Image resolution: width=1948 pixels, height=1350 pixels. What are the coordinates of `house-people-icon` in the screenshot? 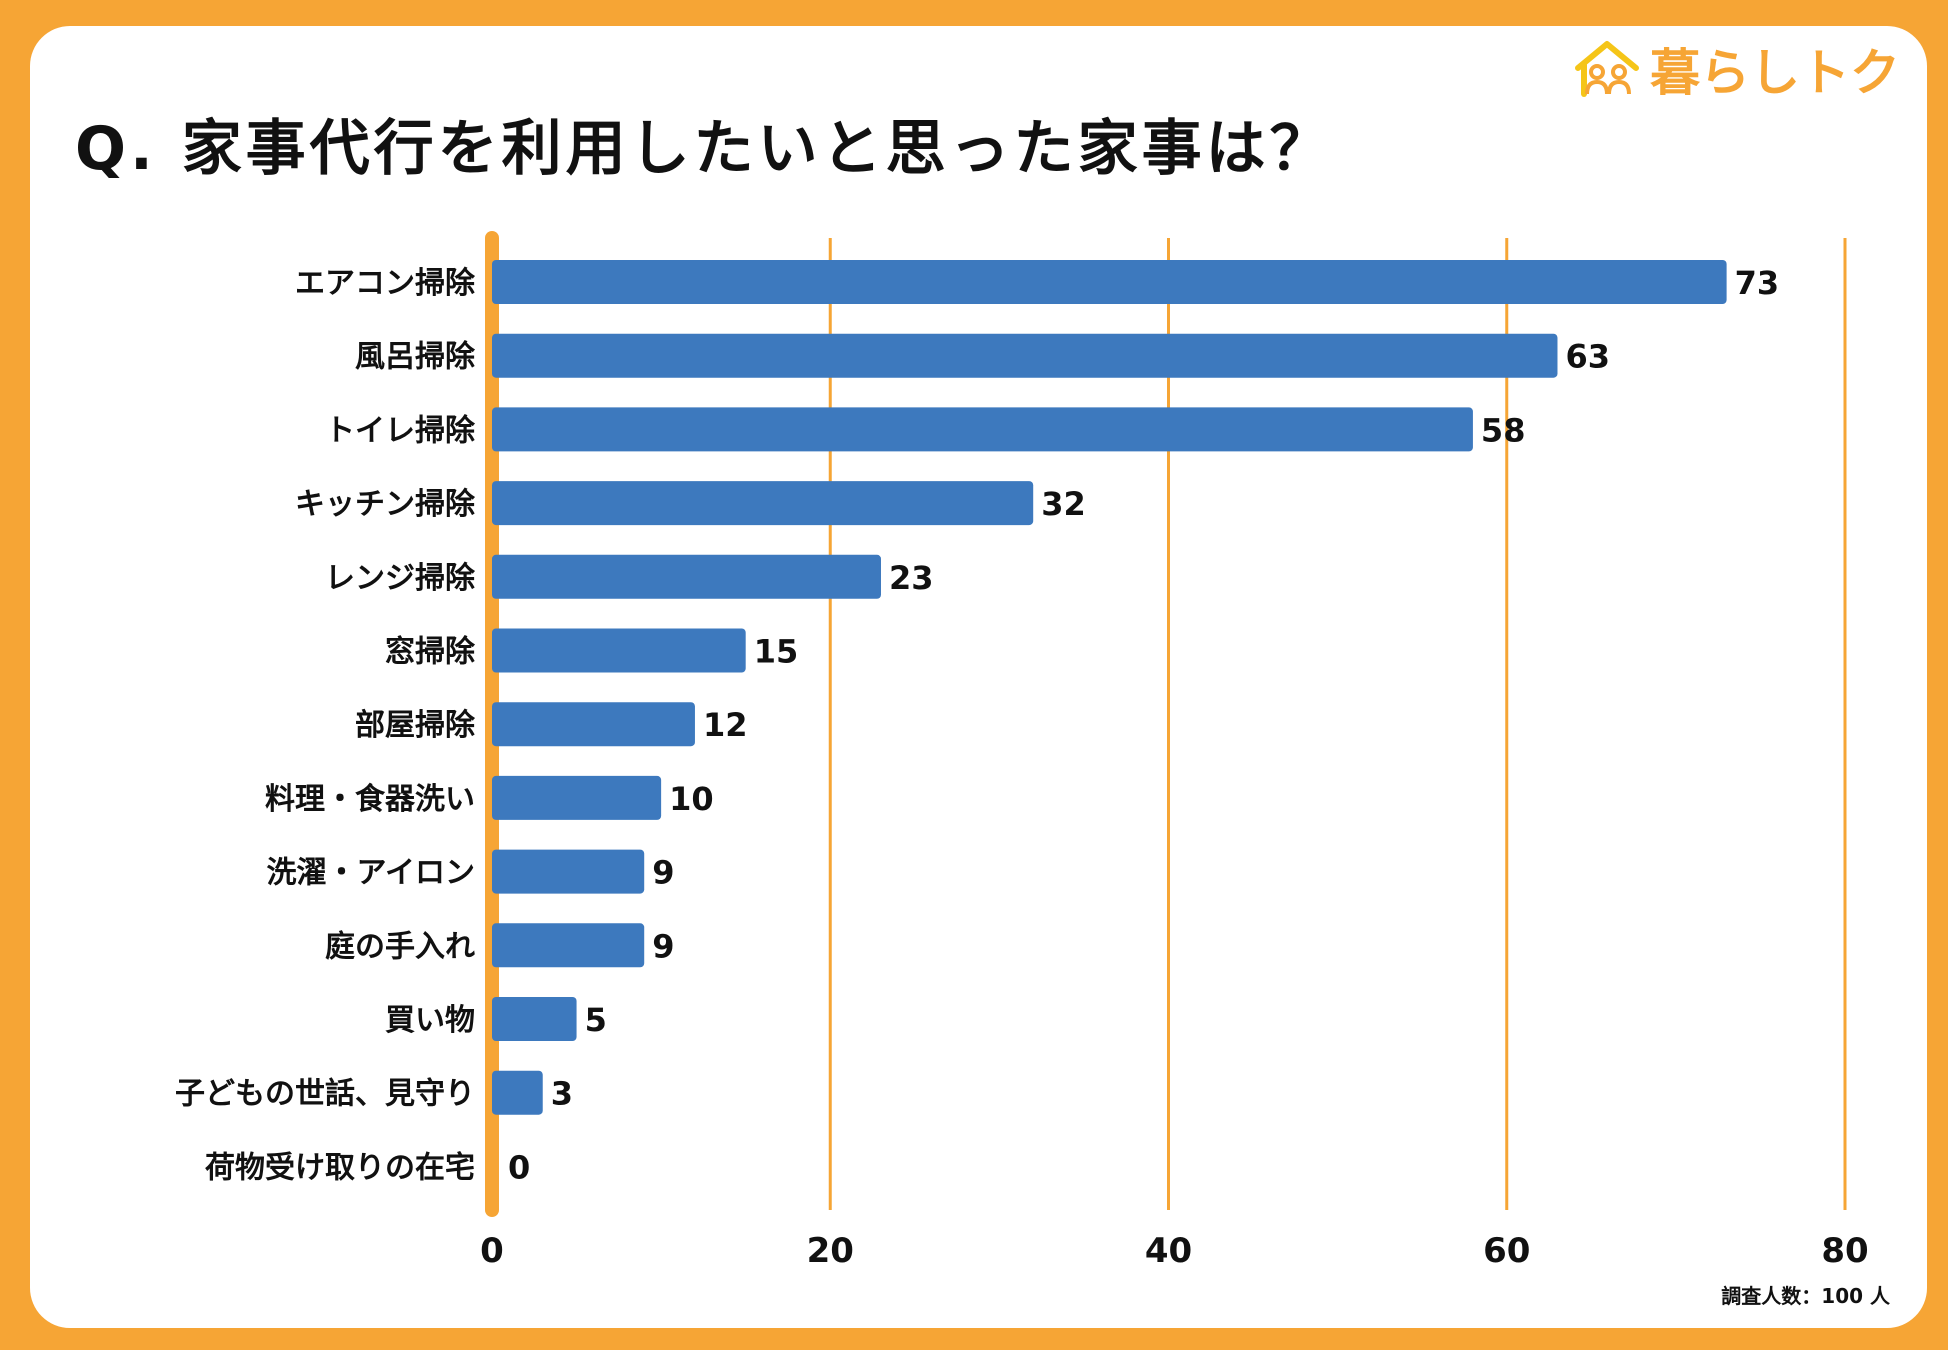 It's located at (1607, 69).